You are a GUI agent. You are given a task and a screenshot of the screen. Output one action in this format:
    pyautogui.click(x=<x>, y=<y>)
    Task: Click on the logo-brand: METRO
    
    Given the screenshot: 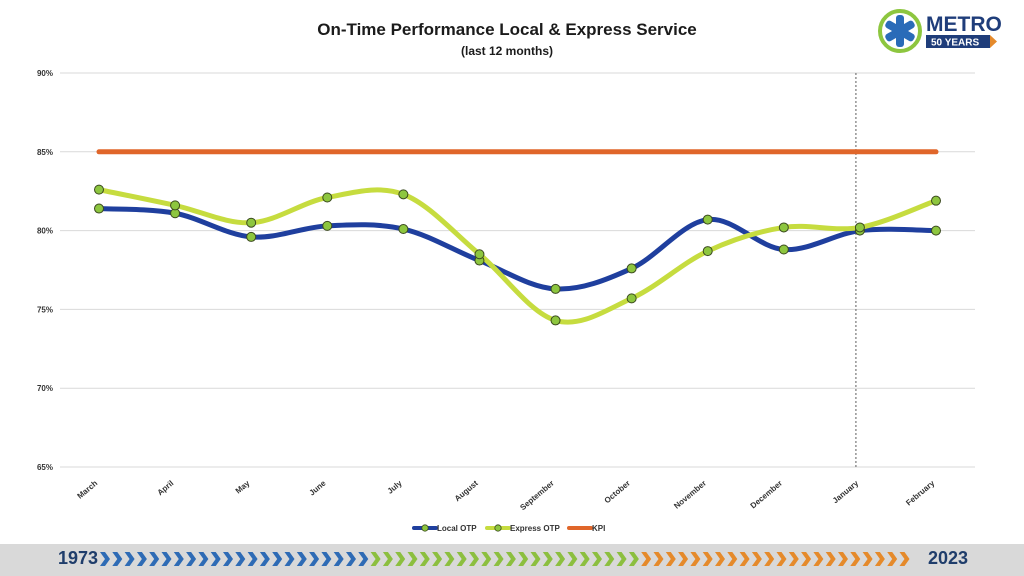 What is the action you would take?
    pyautogui.click(x=964, y=24)
    